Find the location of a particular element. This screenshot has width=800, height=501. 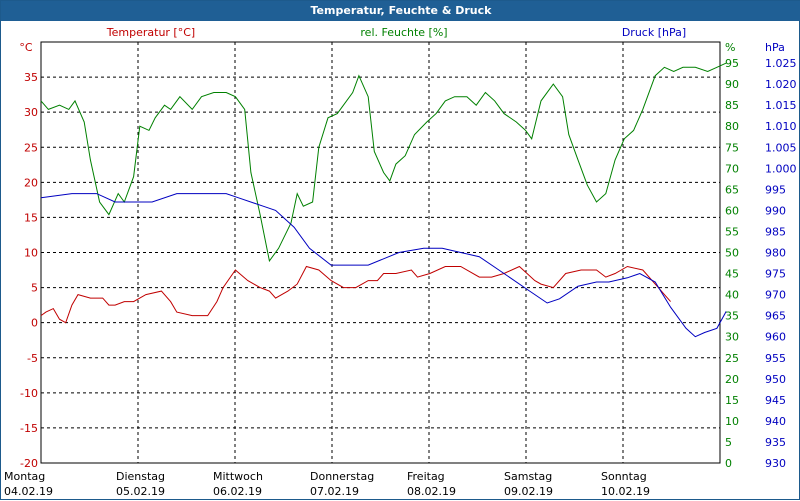

humidity-tick-label: 35 is located at coordinates (732, 316).